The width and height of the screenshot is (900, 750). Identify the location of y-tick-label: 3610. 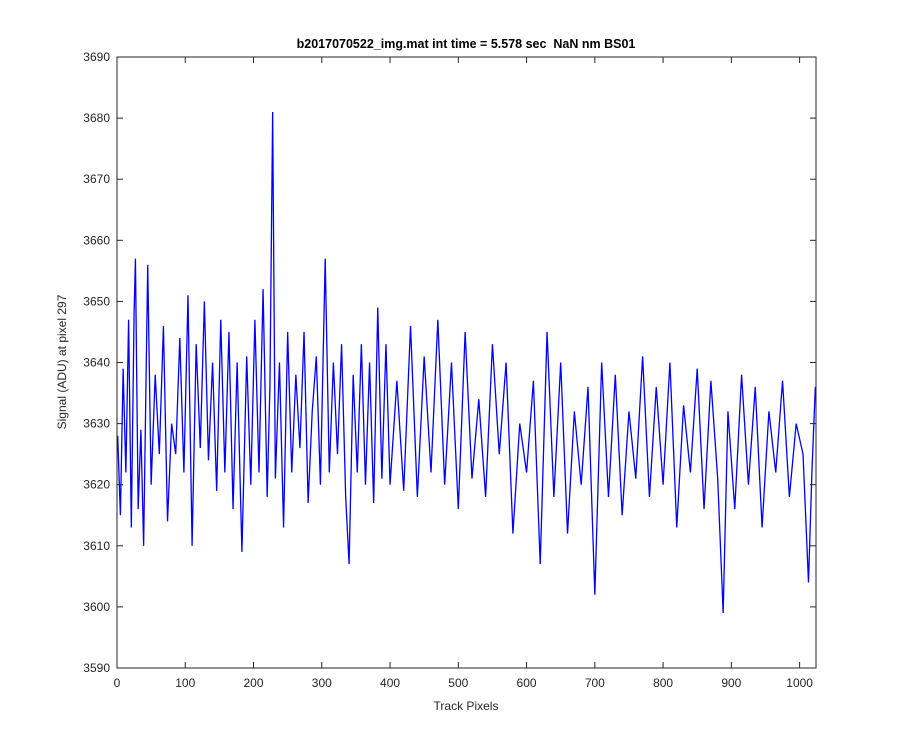
(96, 546).